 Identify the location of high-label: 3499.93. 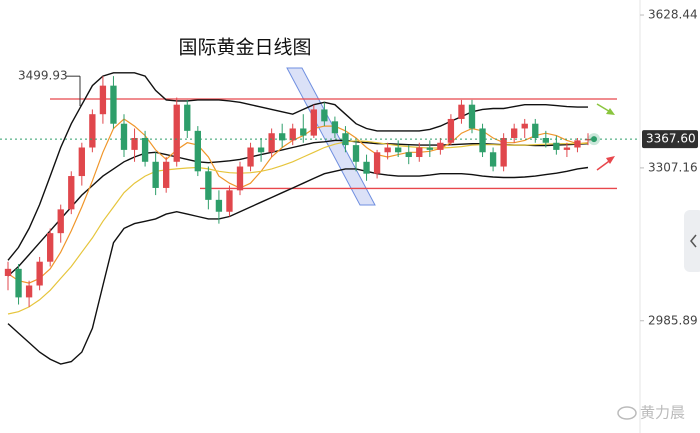
(43, 76).